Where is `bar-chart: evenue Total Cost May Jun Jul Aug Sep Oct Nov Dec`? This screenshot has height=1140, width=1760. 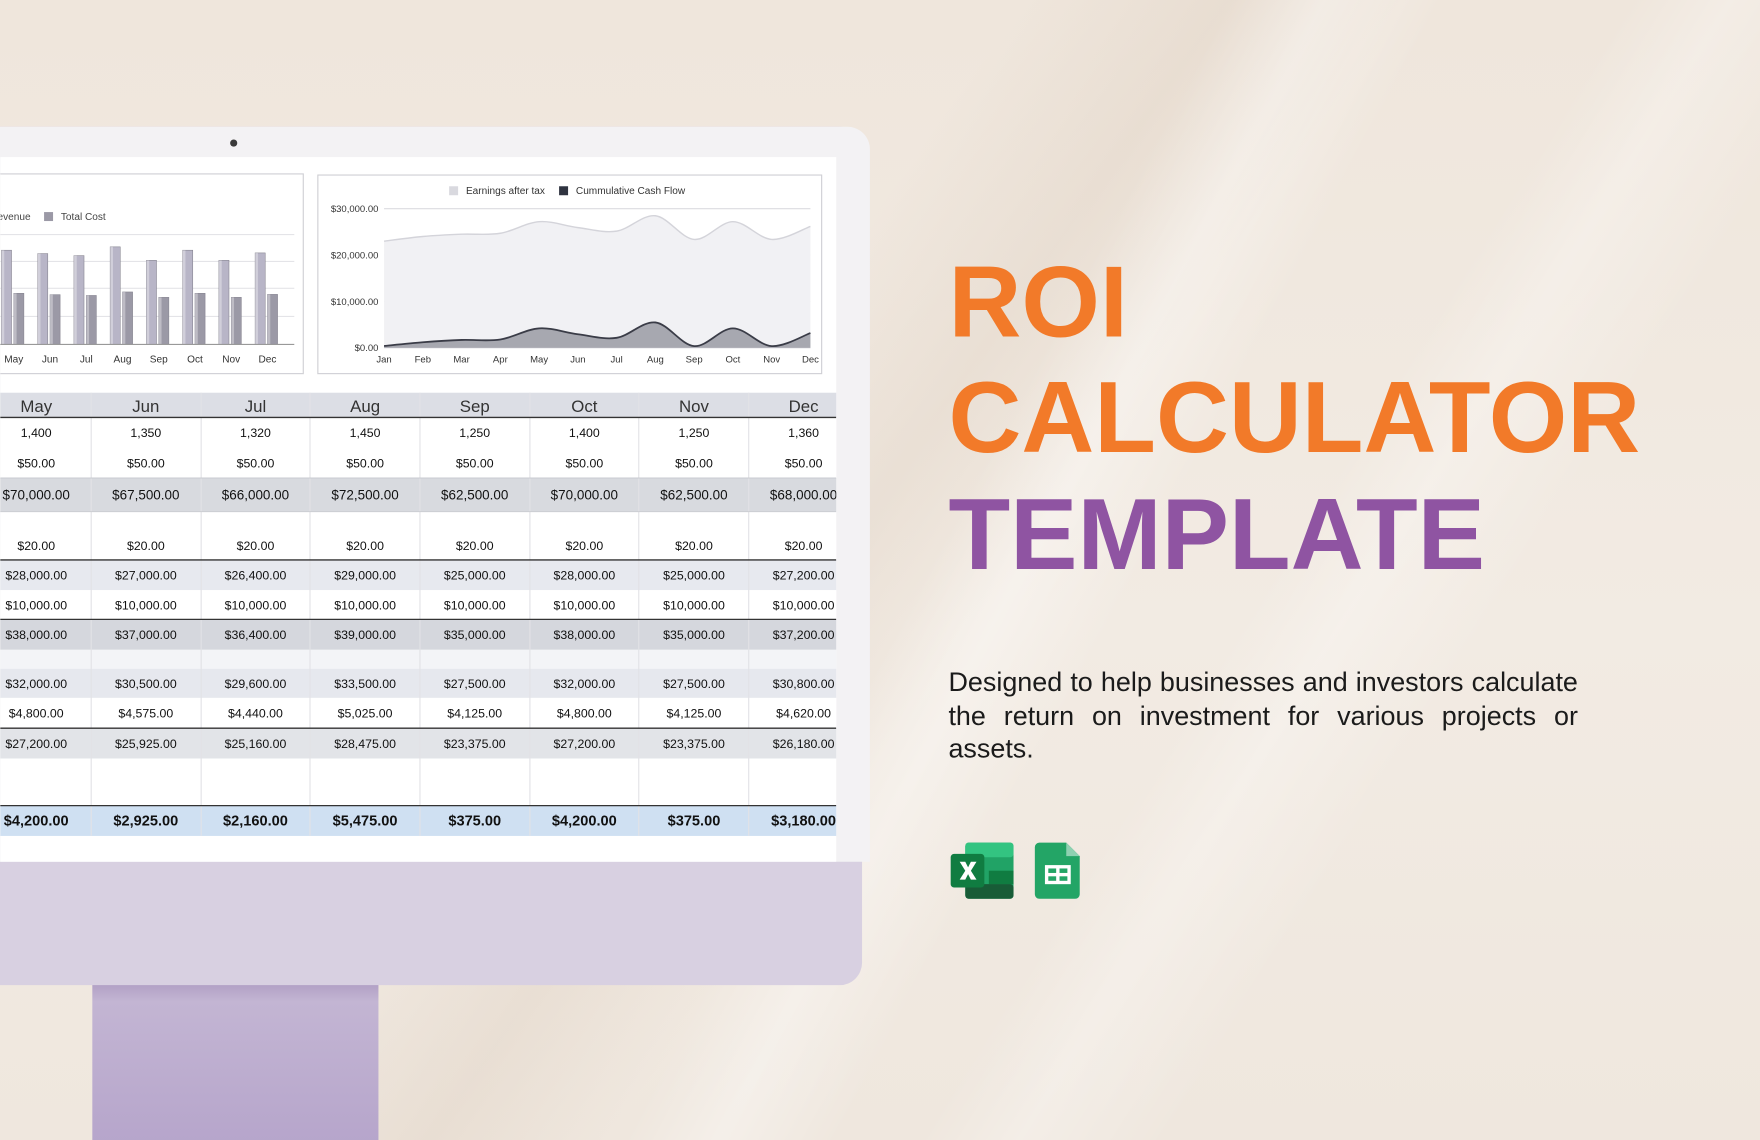 bar-chart: evenue Total Cost May Jun Jul Aug Sep Oct Nov Dec is located at coordinates (147, 288).